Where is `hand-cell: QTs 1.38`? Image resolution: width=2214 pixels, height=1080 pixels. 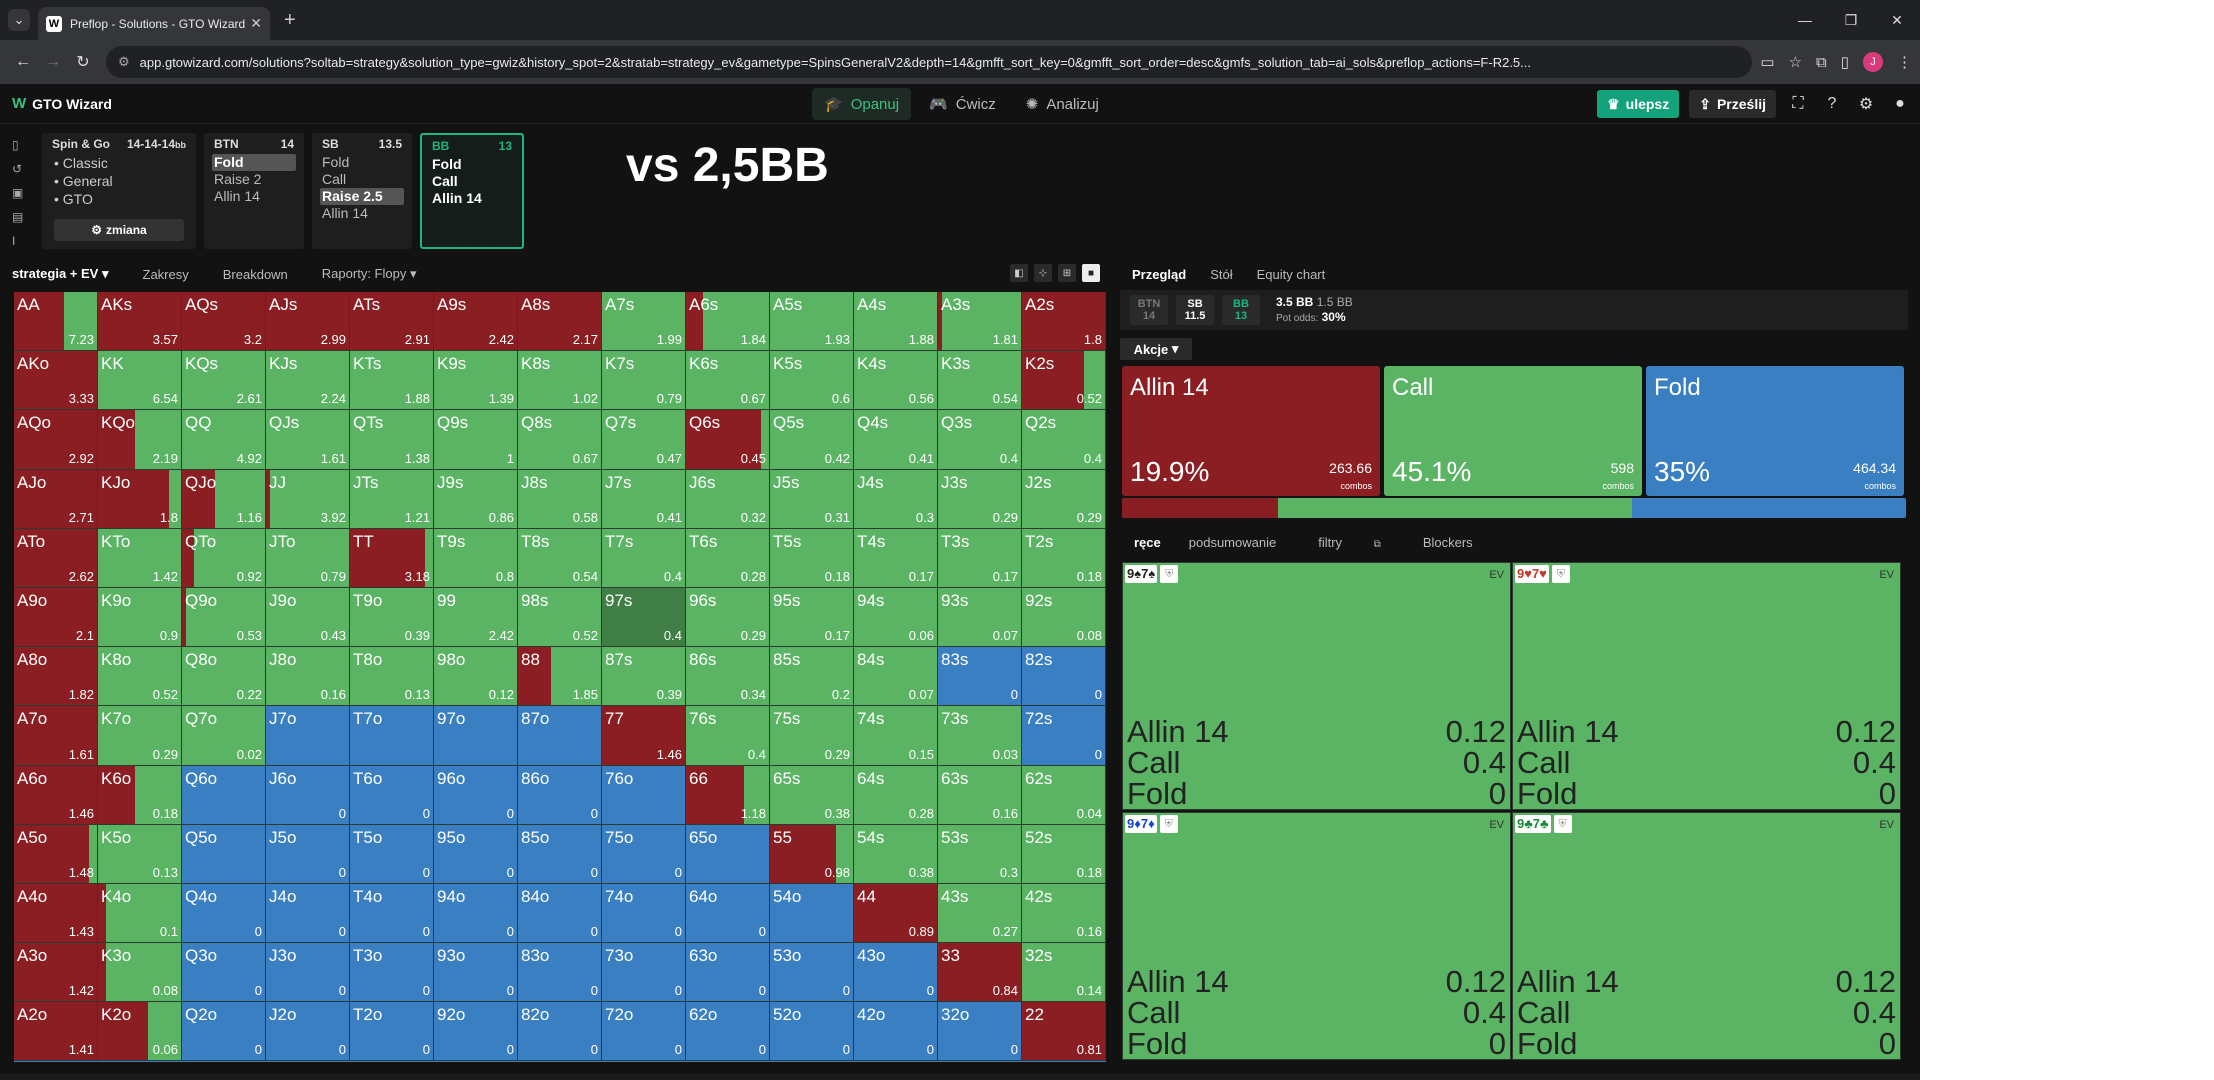
hand-cell: QTs 1.38 is located at coordinates (392, 440).